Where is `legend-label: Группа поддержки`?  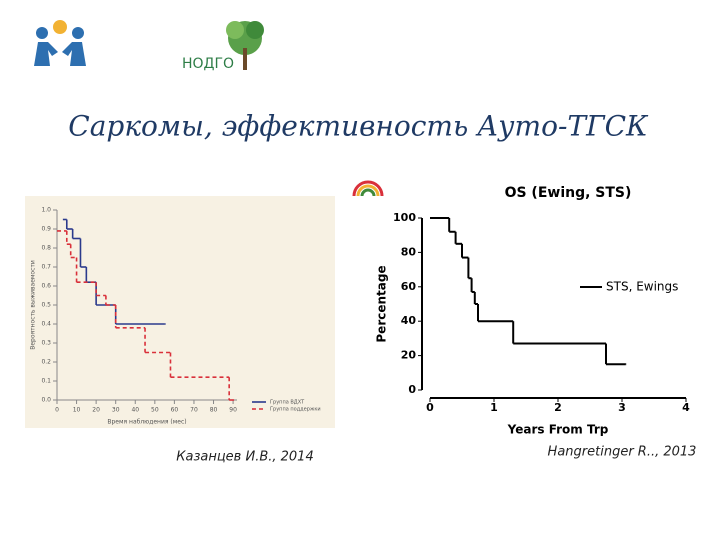
legend-label: Группа поддержки is located at coordinates (295, 410).